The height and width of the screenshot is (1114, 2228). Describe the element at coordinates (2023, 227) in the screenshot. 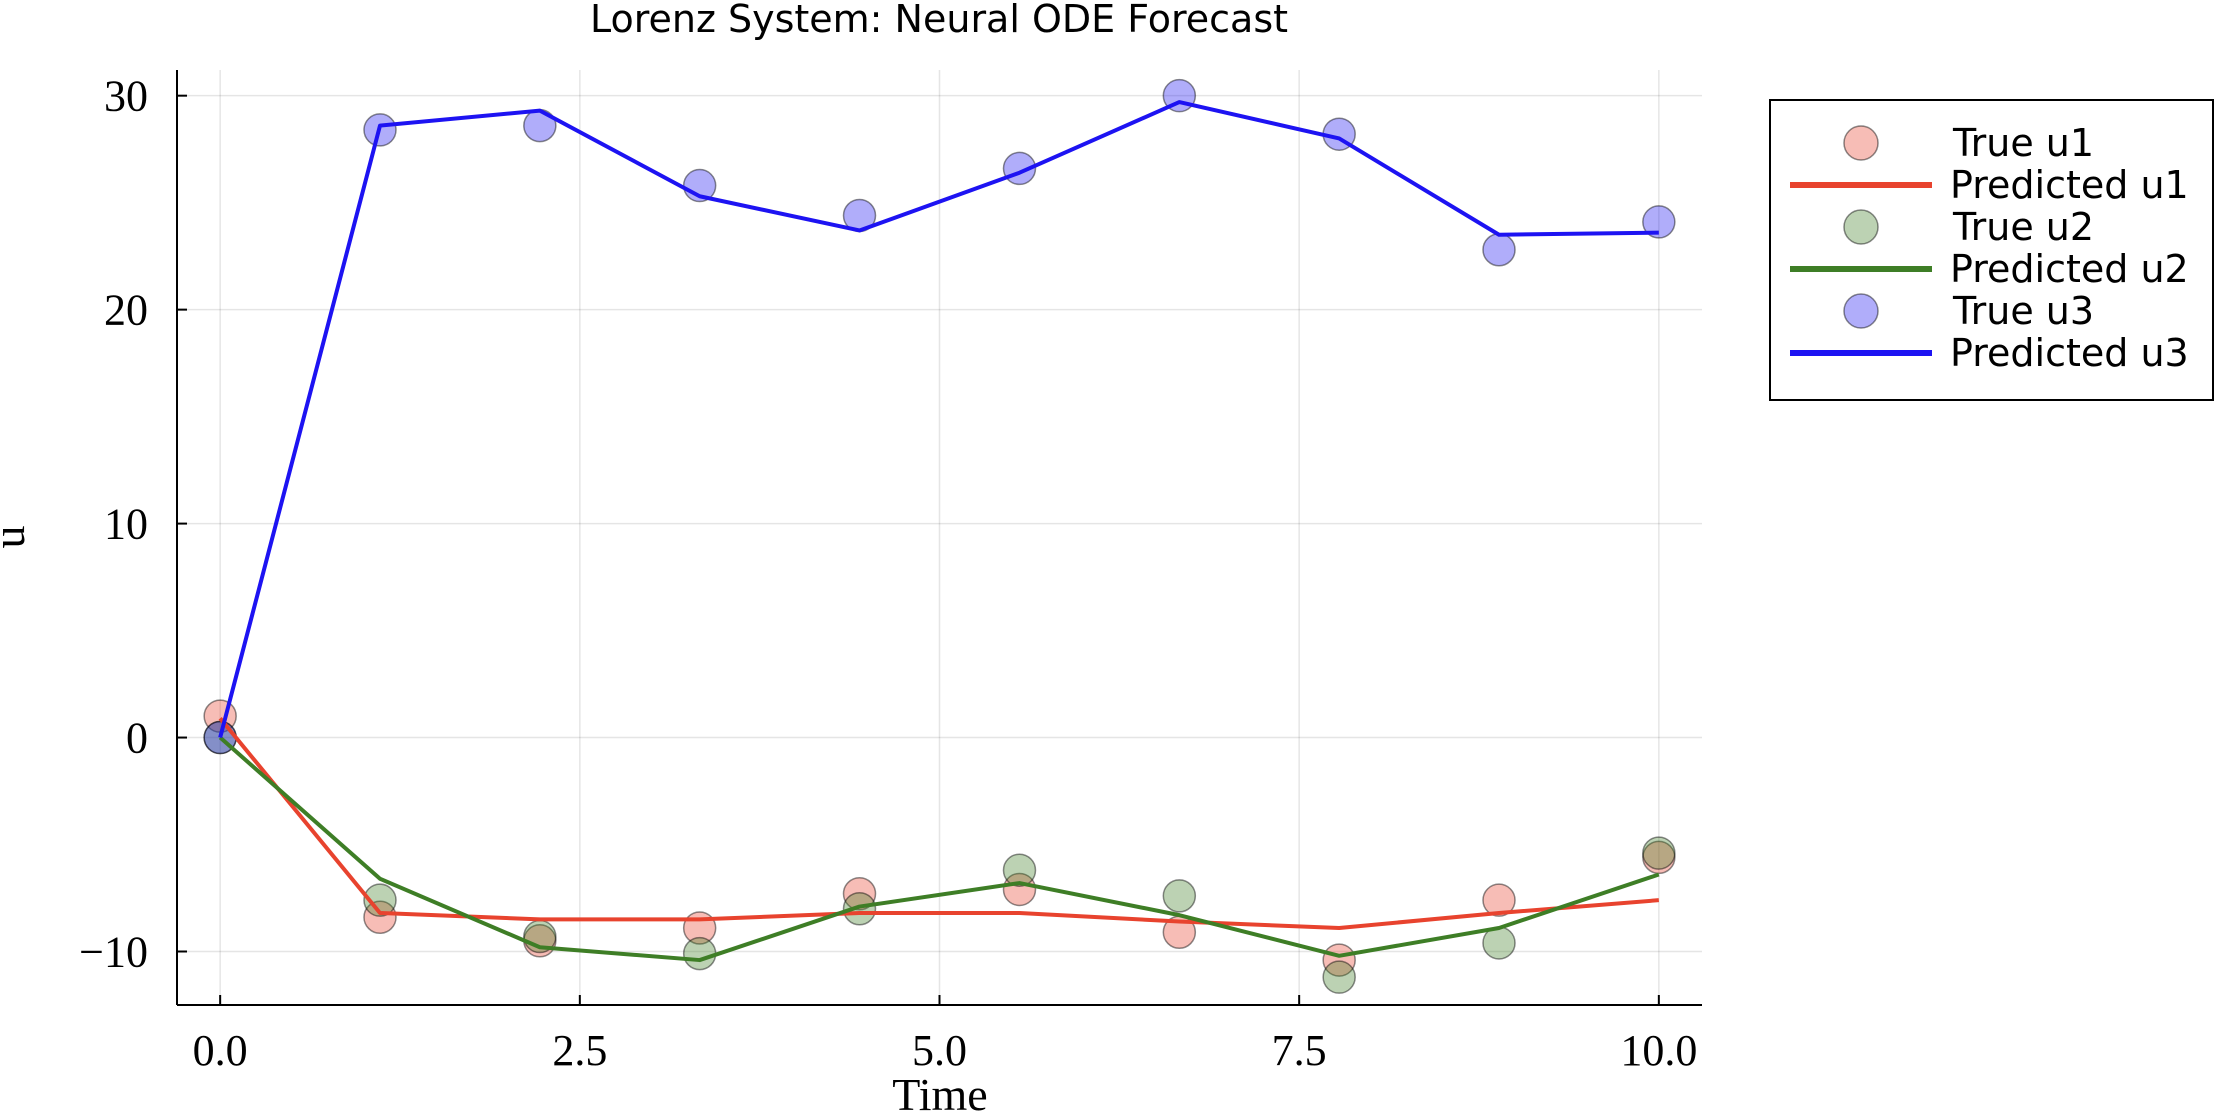

I see `legend-label: True u2` at that location.